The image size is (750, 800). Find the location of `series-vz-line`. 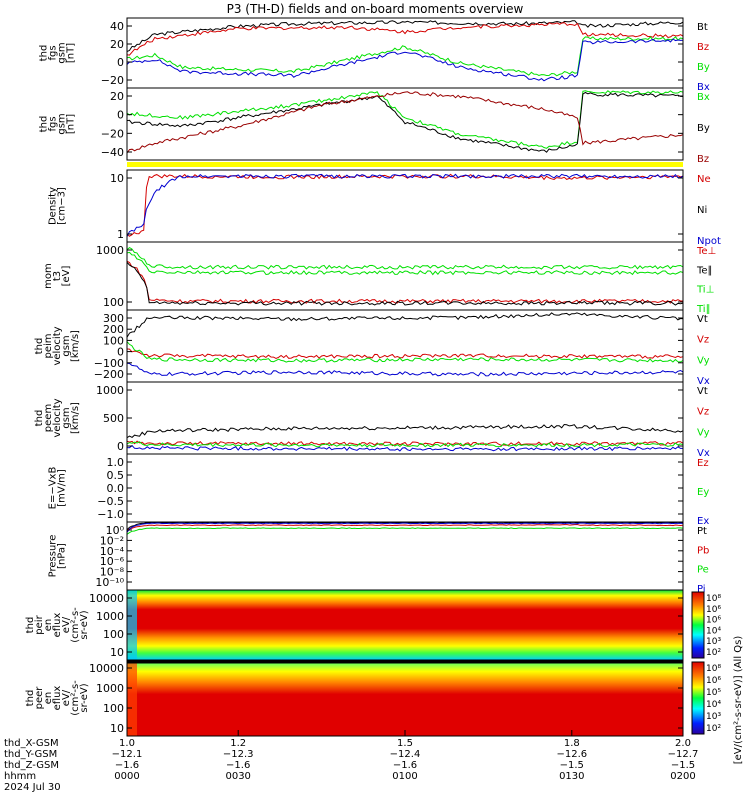

series-vz-line is located at coordinates (405, 353).